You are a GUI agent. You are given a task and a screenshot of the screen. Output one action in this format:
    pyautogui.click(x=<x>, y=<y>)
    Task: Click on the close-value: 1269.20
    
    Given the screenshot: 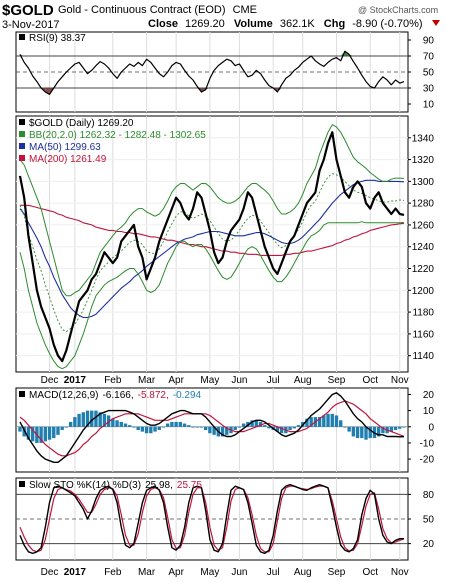 What is the action you would take?
    pyautogui.click(x=205, y=24)
    